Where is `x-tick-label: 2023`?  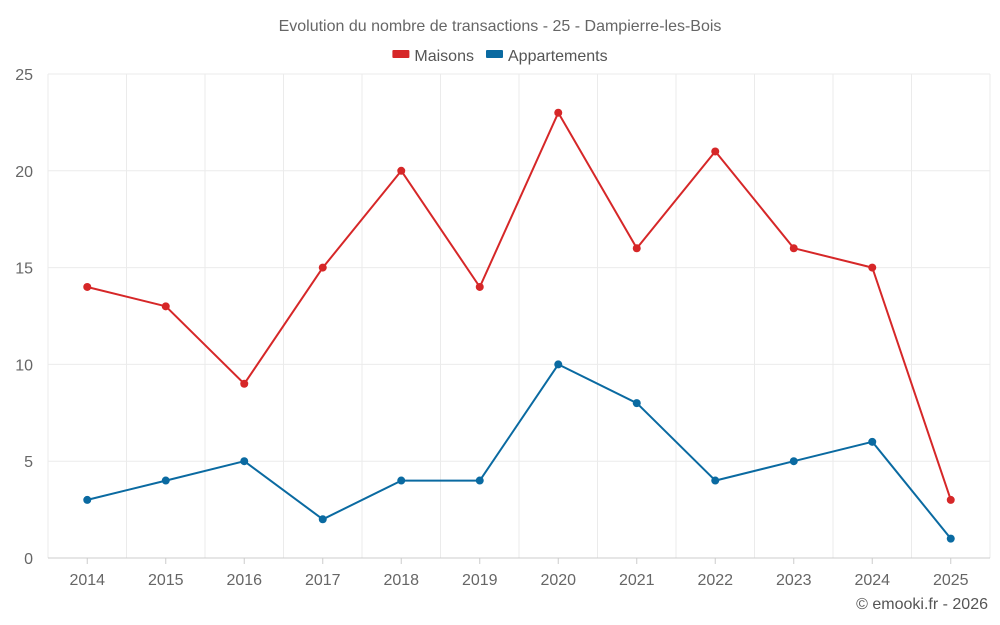 x-tick-label: 2023 is located at coordinates (794, 580).